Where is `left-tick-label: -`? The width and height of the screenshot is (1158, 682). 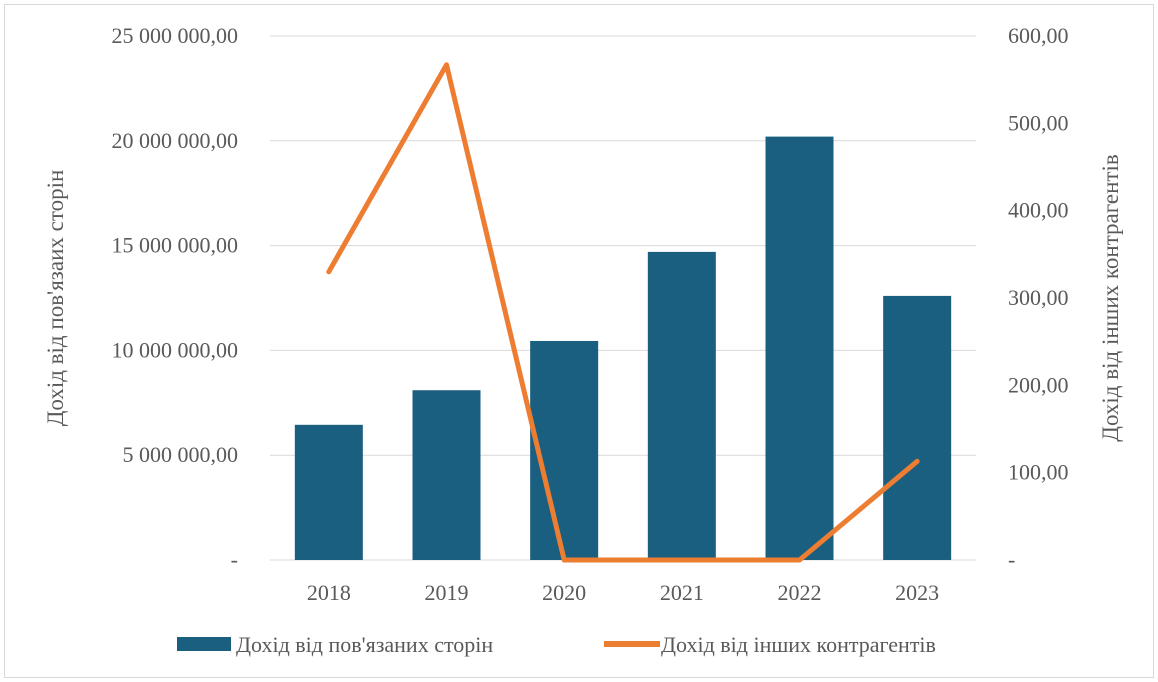
left-tick-label: - is located at coordinates (234, 559).